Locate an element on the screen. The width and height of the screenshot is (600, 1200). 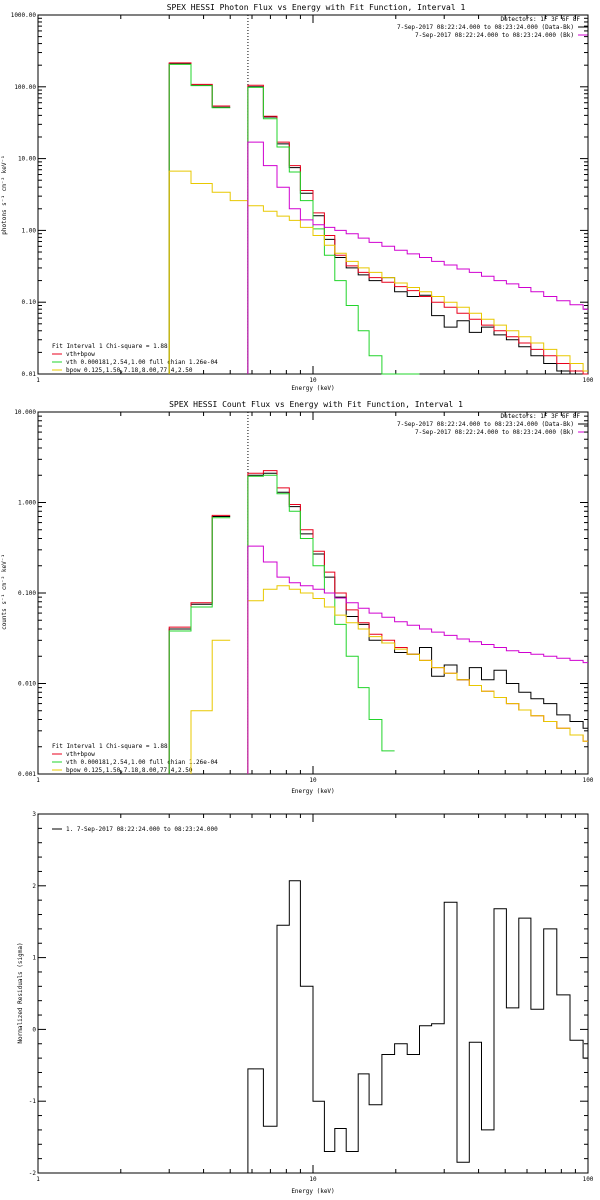
y-tick-label: 100.00 is located at coordinates (25, 87).